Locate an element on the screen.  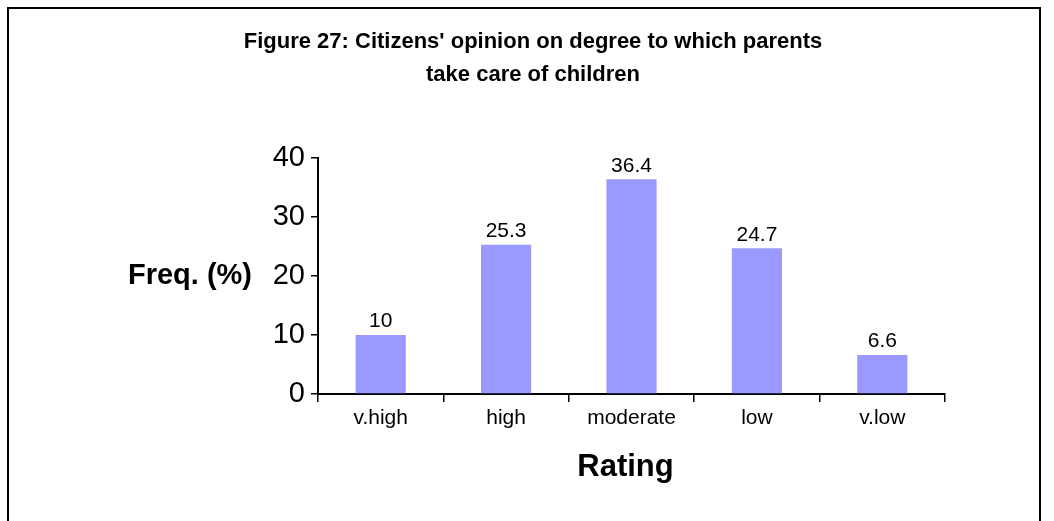
y-axis-title: Freq. (%) is located at coordinates (189, 274).